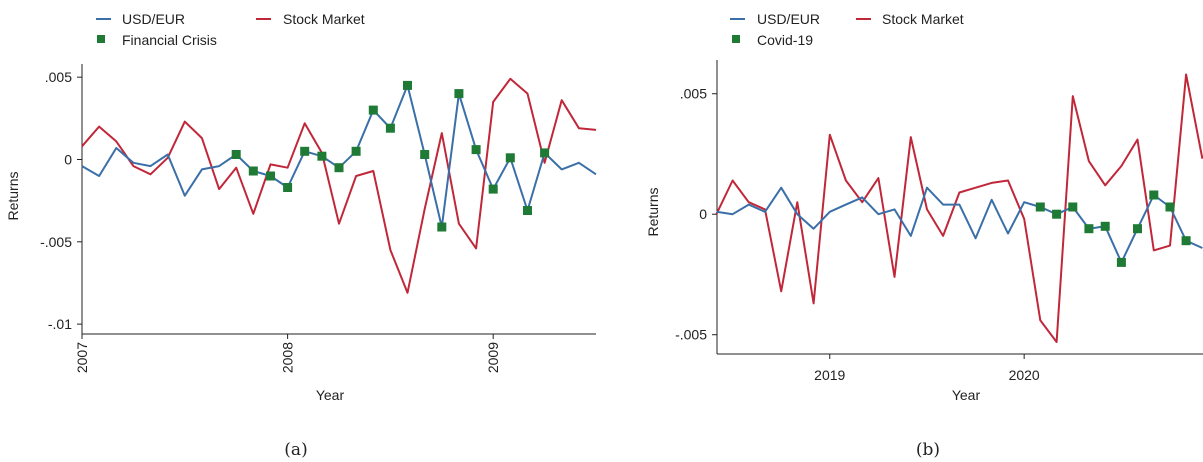 This screenshot has height=462, width=1203. I want to click on x-tick-label: 2008, so click(288, 357).